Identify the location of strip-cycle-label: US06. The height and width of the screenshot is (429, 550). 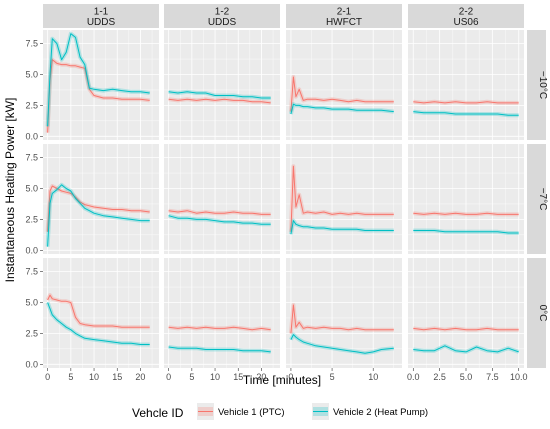
(465, 22).